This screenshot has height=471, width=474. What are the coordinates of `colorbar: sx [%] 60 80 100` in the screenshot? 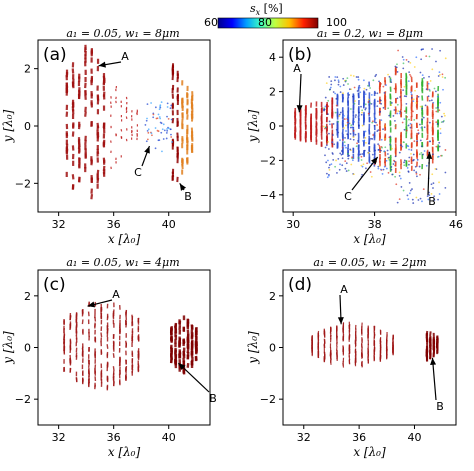 It's located at (275, 15).